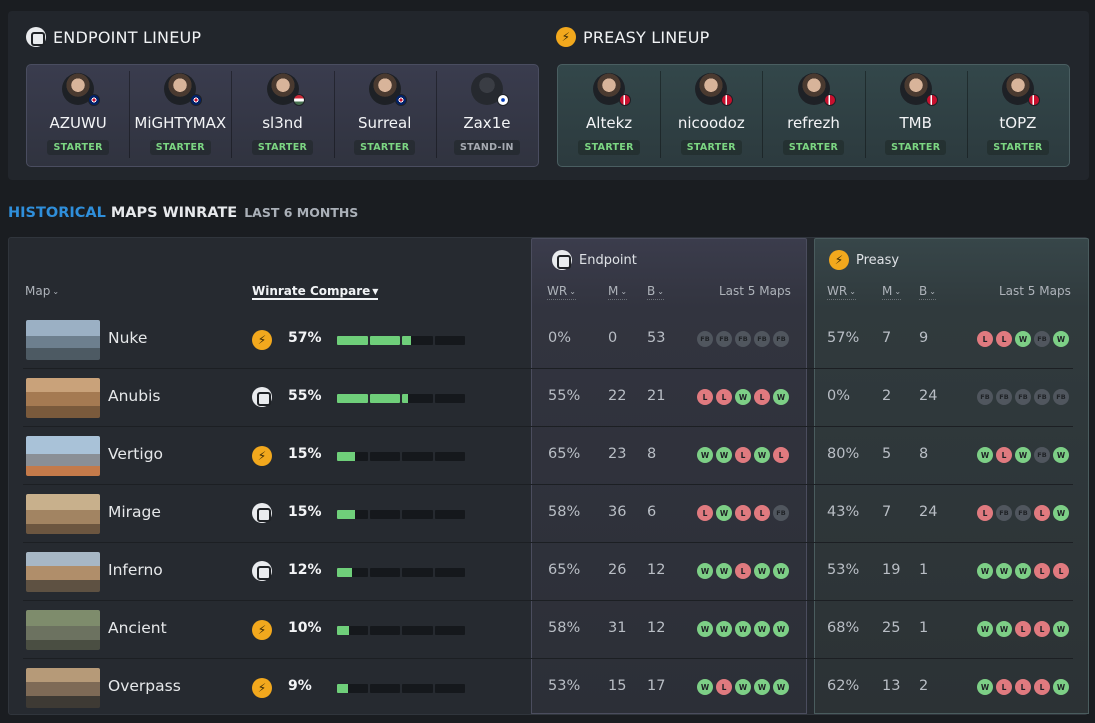 The height and width of the screenshot is (723, 1095). What do you see at coordinates (924, 570) in the screenshot?
I see `preasy-bans: 1` at bounding box center [924, 570].